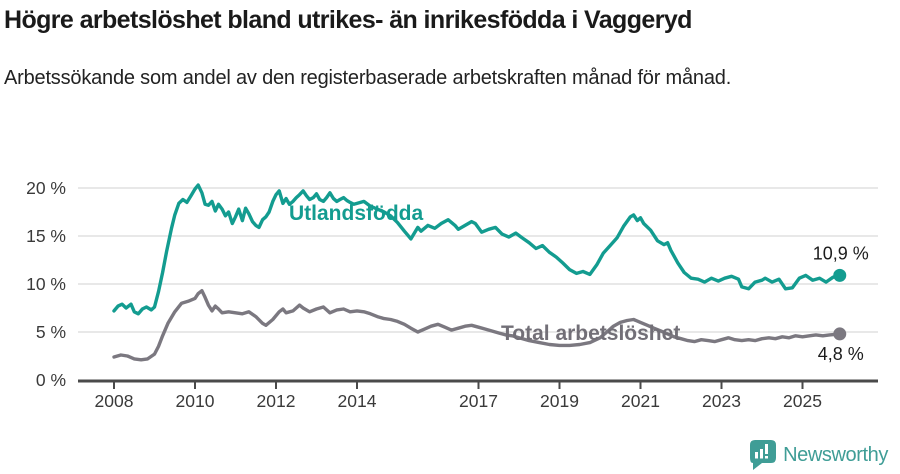 This screenshot has height=474, width=900. I want to click on x-tick-label: 2010, so click(195, 401).